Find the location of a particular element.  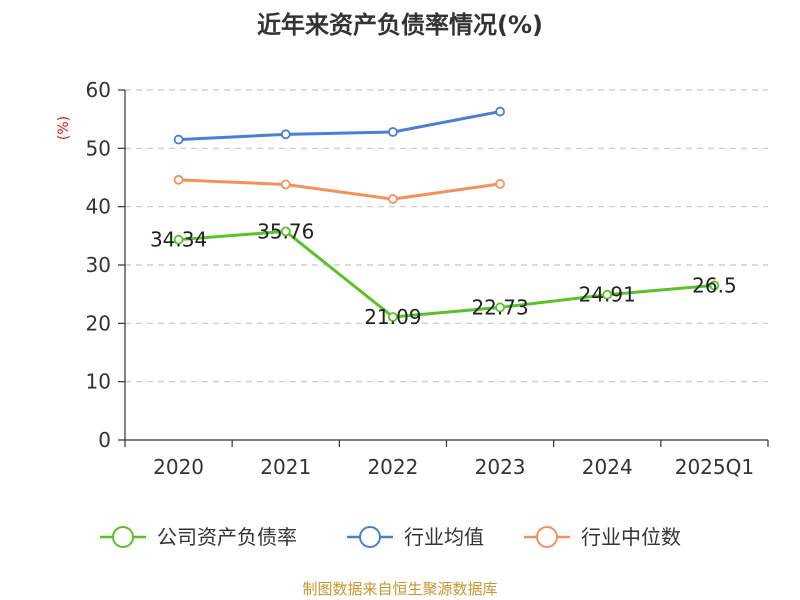

y-tick-label: 30 is located at coordinates (98, 265).